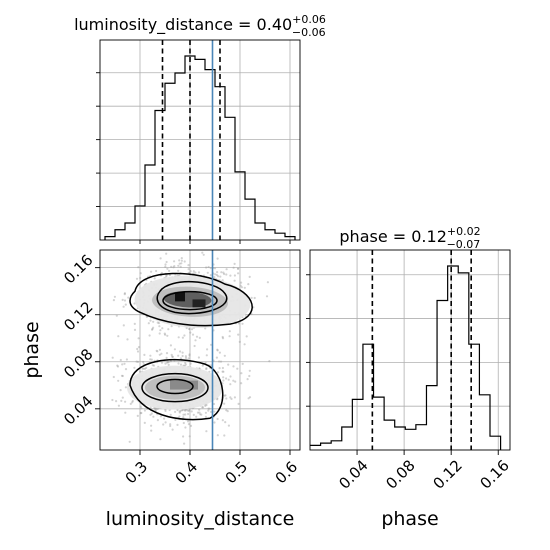 The width and height of the screenshot is (550, 550). What do you see at coordinates (78, 316) in the screenshot?
I see `joint-ytick-label: 0.12` at bounding box center [78, 316].